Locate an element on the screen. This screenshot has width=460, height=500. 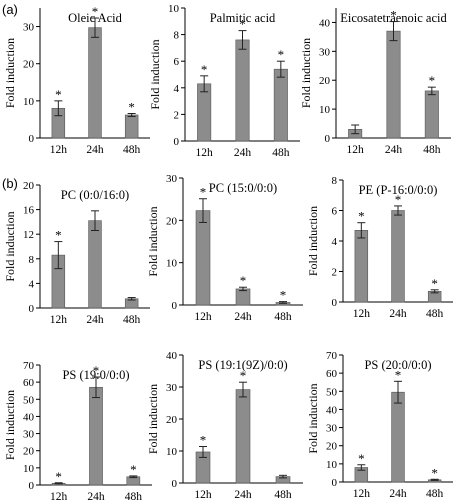
chart-title: Eicosatetraenoic acid is located at coordinates (393, 18).